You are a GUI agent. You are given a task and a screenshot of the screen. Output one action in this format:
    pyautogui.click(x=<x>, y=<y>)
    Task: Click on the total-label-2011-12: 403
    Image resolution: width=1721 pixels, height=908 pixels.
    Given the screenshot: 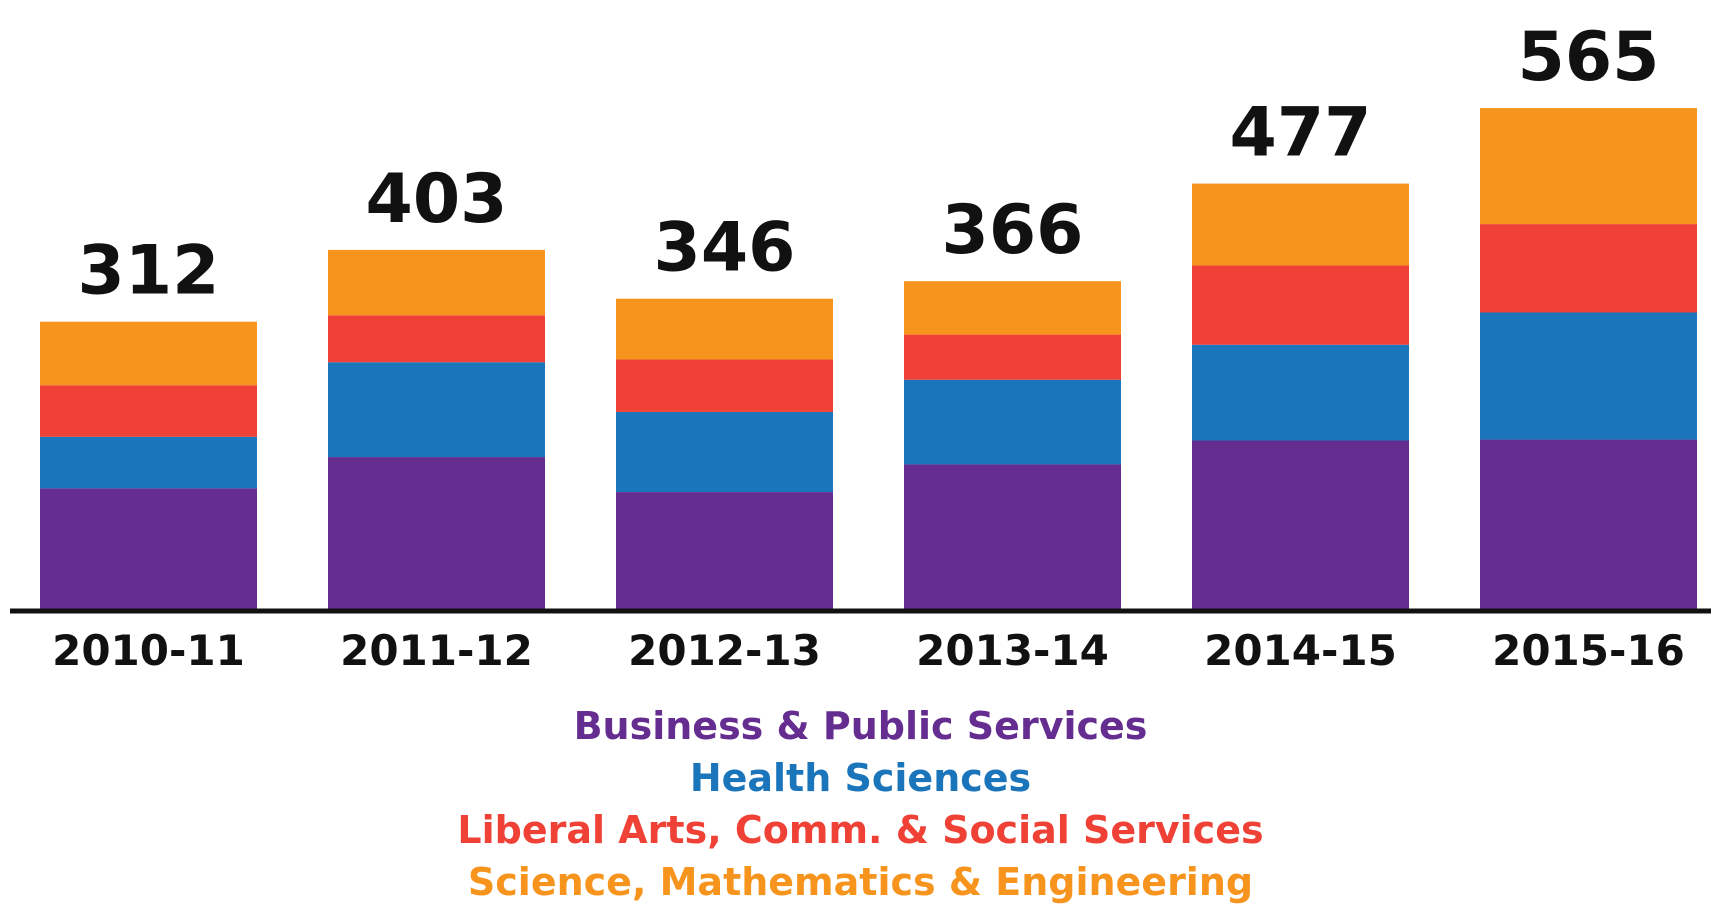 What is the action you would take?
    pyautogui.click(x=437, y=199)
    